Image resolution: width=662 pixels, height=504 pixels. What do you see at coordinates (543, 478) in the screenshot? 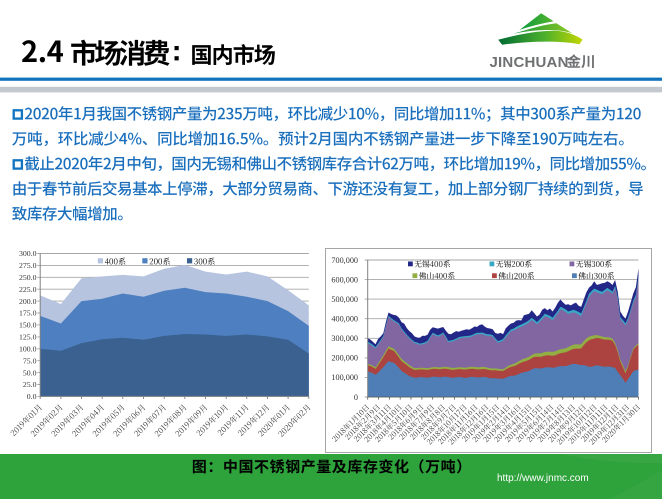
I see `svg-text: http://www.jnmc.com` at bounding box center [543, 478].